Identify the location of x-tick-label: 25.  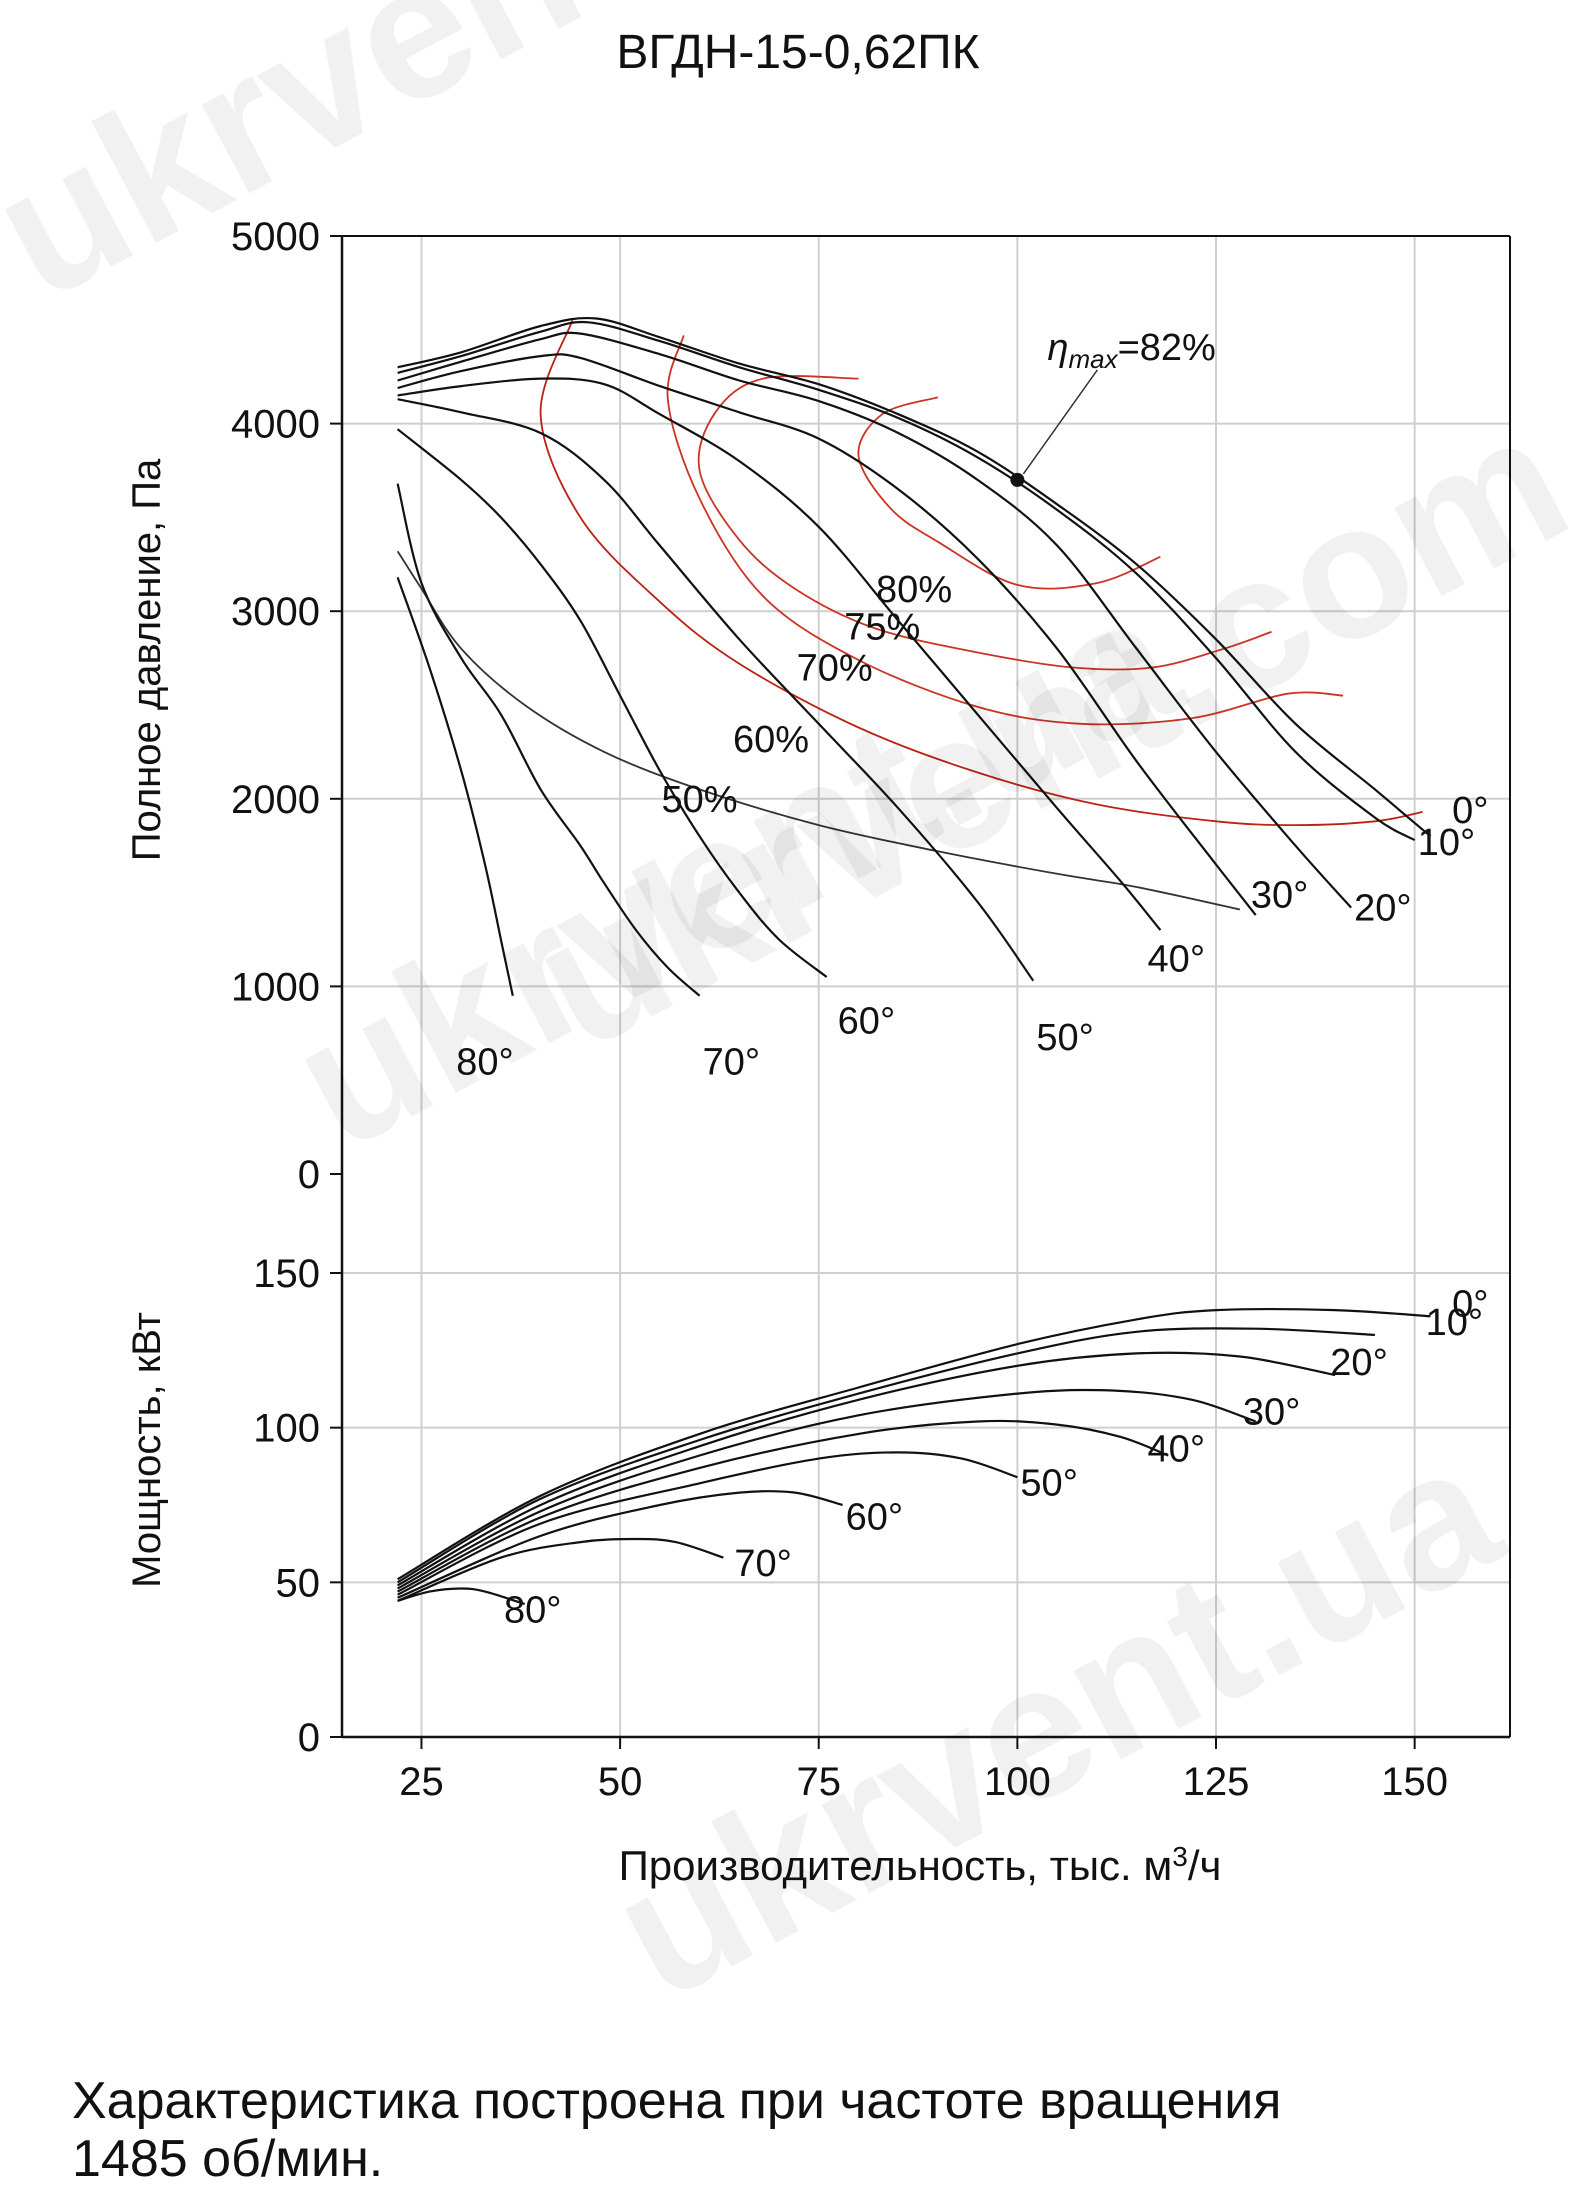
(421, 1782).